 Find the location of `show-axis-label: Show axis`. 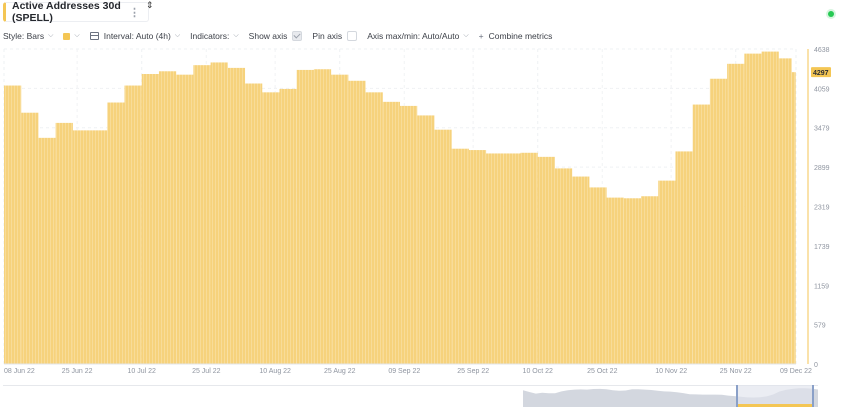

show-axis-label: Show axis is located at coordinates (268, 36).